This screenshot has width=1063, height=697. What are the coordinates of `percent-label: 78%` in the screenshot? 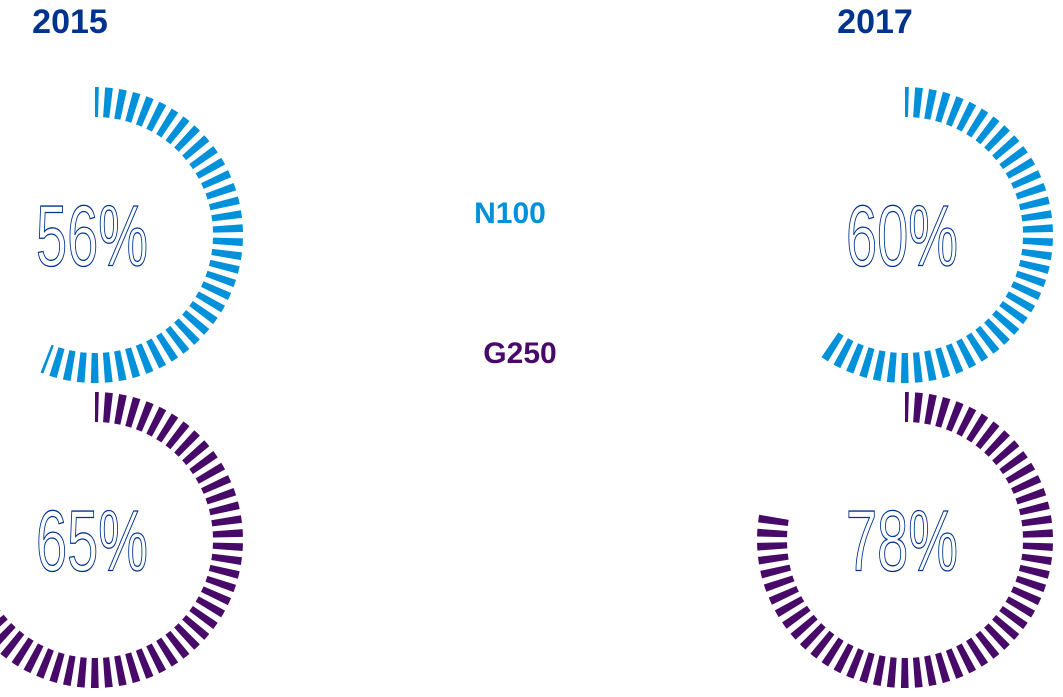 It's located at (902, 542).